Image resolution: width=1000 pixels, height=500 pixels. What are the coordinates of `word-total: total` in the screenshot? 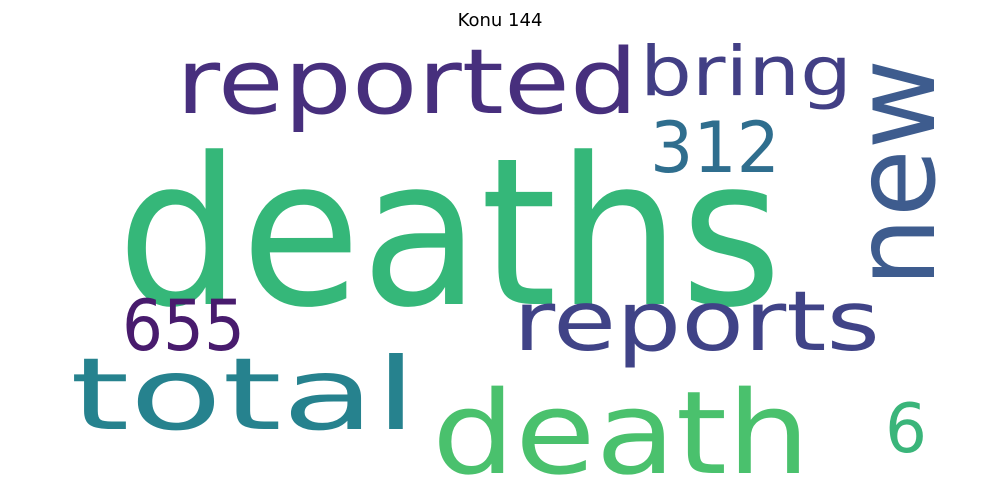 It's located at (243, 394).